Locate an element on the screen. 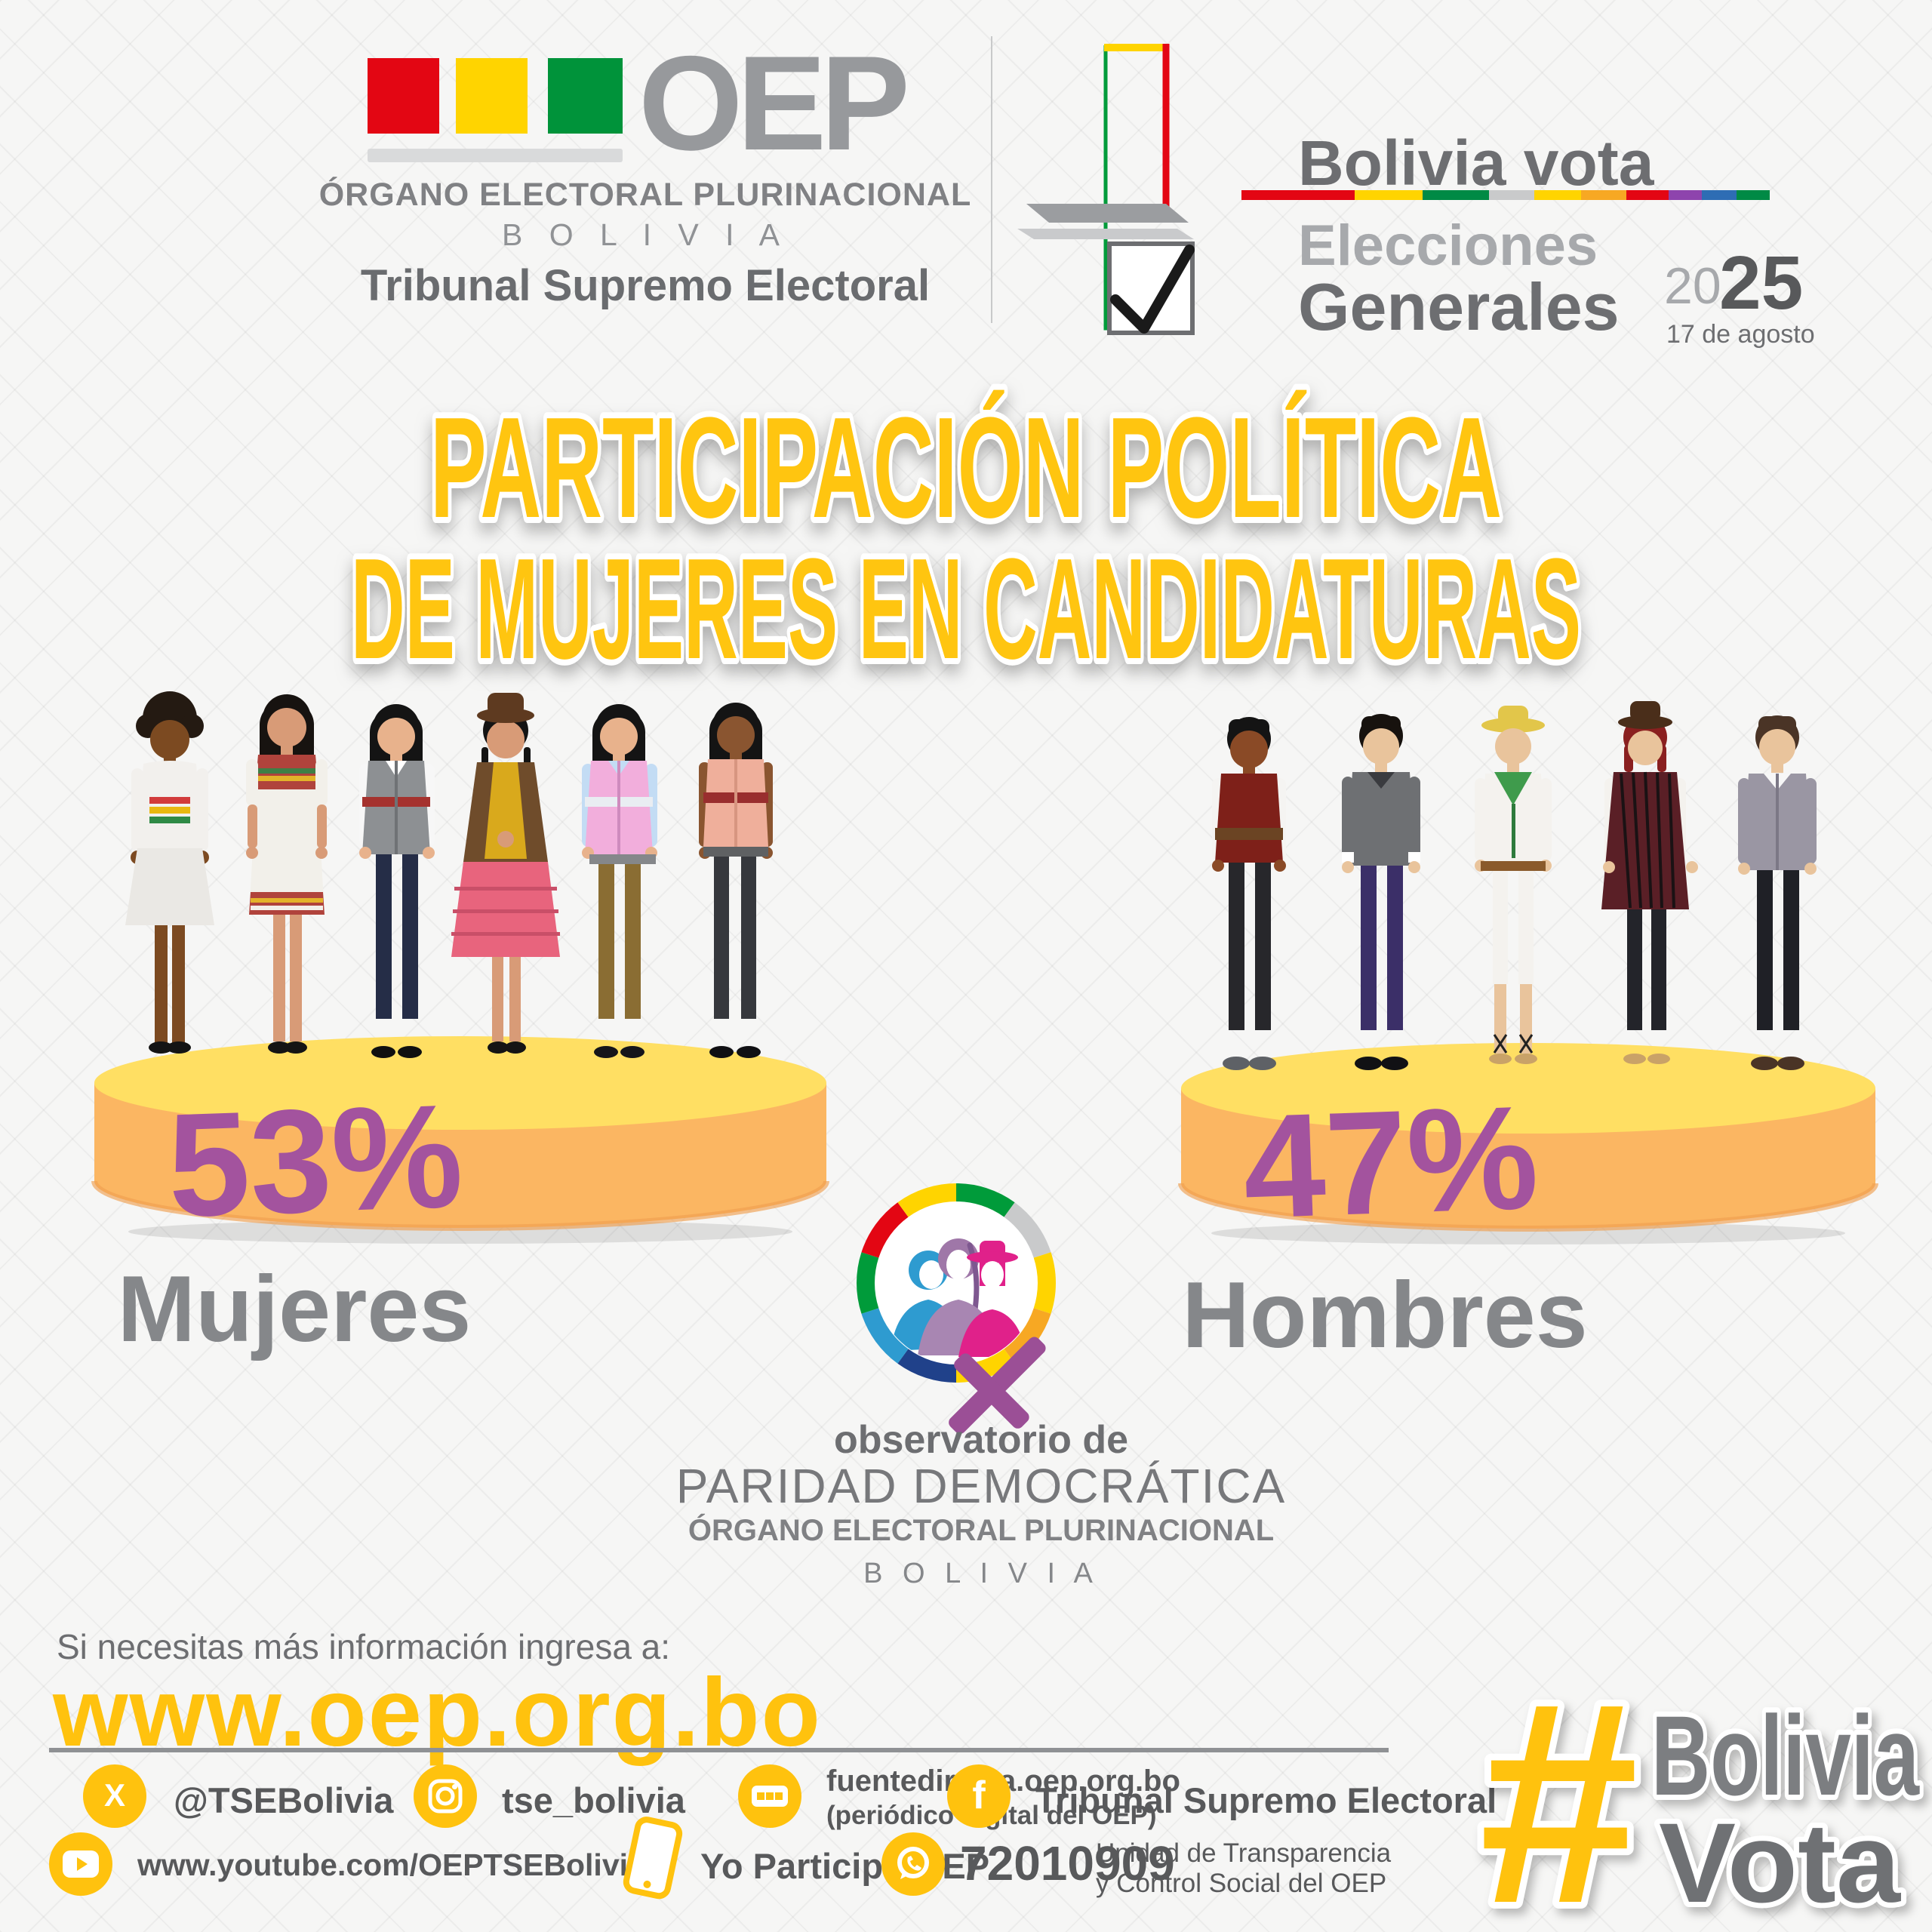 The width and height of the screenshot is (1932, 1932). women-percentage: 53% is located at coordinates (315, 1160).